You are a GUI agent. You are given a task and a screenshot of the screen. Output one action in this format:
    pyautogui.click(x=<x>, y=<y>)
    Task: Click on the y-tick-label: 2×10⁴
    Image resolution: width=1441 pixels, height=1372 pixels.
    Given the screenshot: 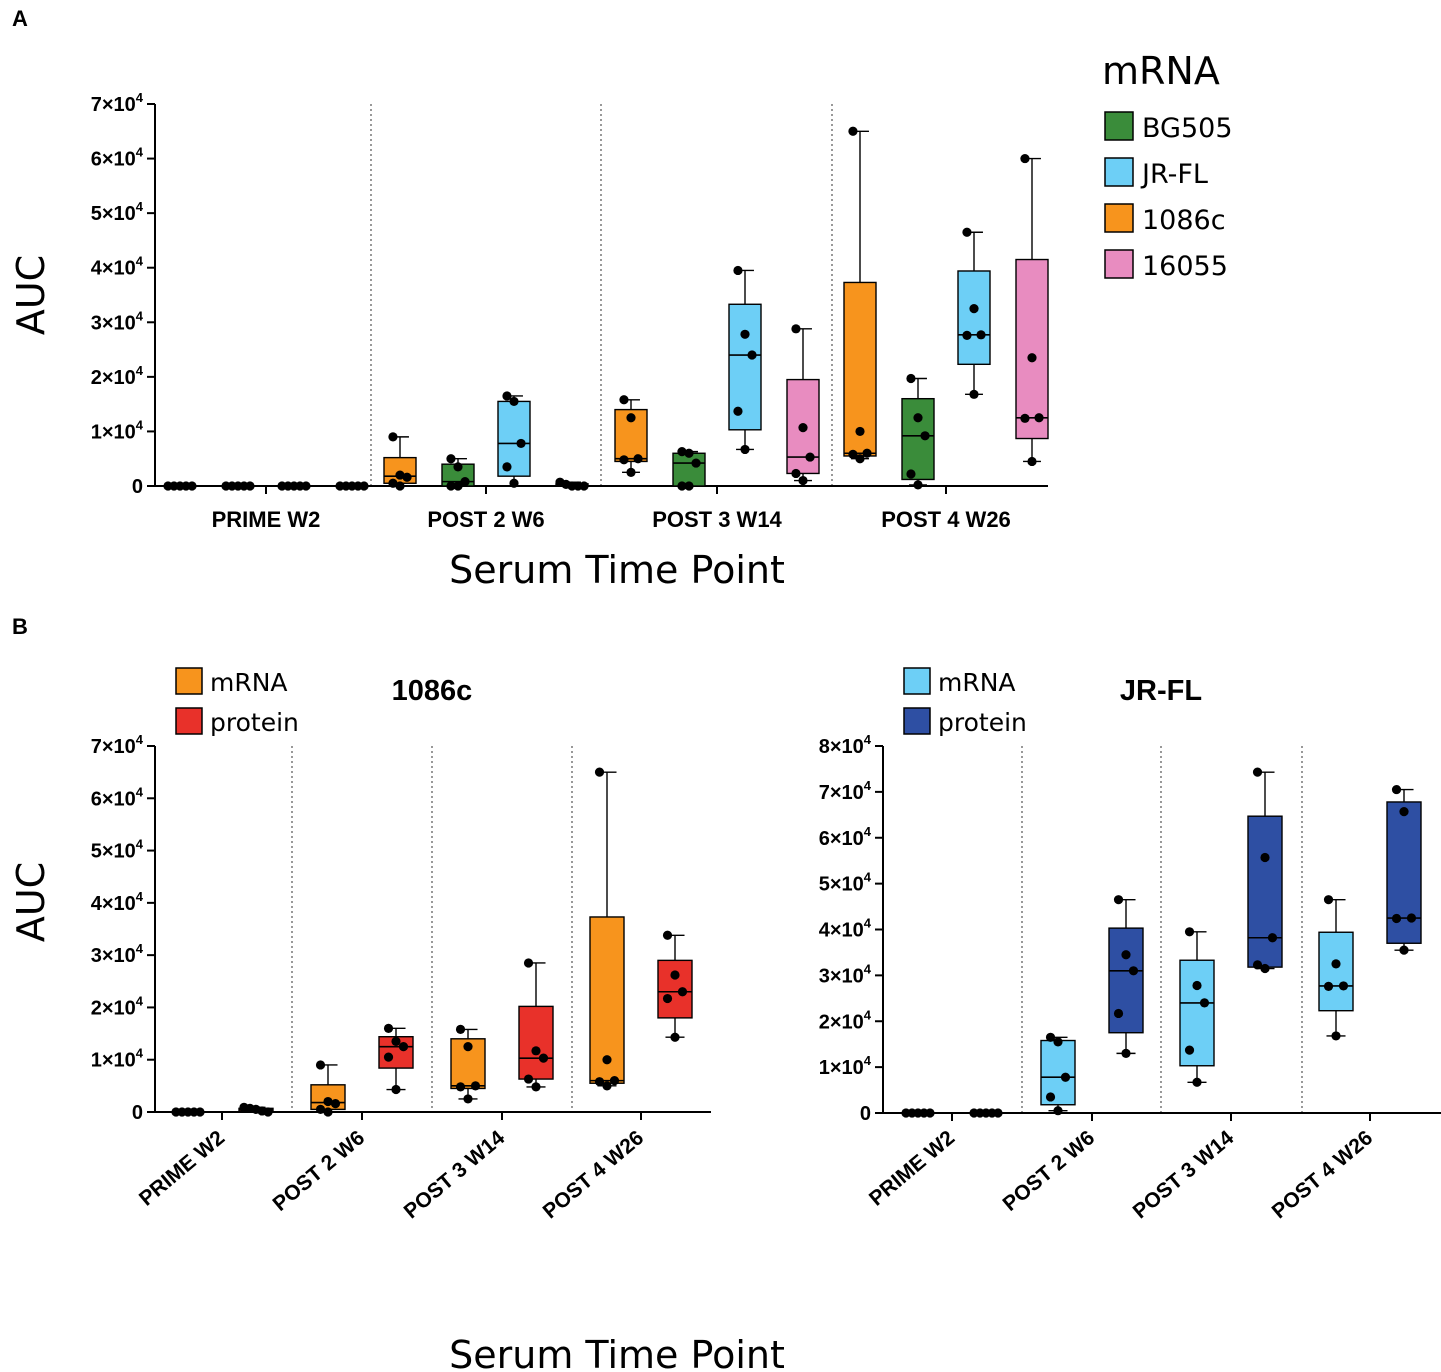 What is the action you would take?
    pyautogui.click(x=117, y=1006)
    